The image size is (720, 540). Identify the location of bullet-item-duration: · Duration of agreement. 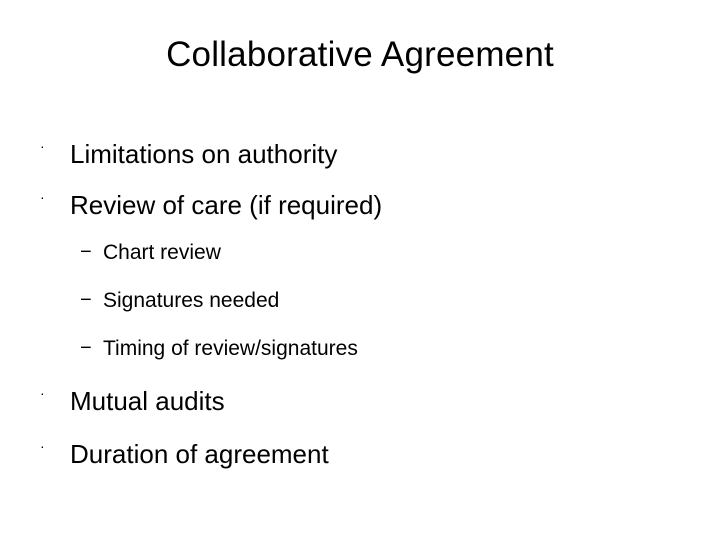
(360, 455).